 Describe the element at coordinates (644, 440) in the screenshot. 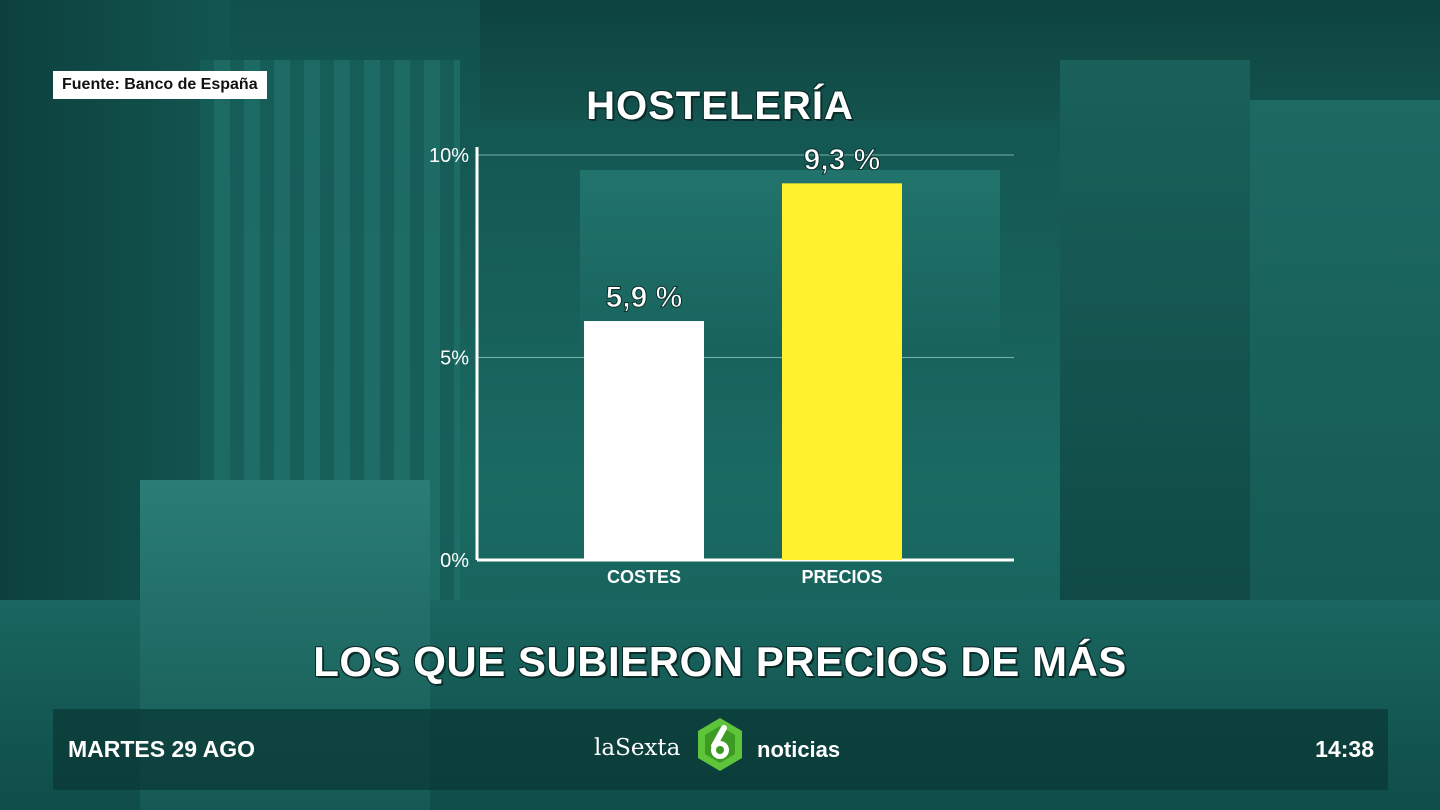

I see `bar-costes` at that location.